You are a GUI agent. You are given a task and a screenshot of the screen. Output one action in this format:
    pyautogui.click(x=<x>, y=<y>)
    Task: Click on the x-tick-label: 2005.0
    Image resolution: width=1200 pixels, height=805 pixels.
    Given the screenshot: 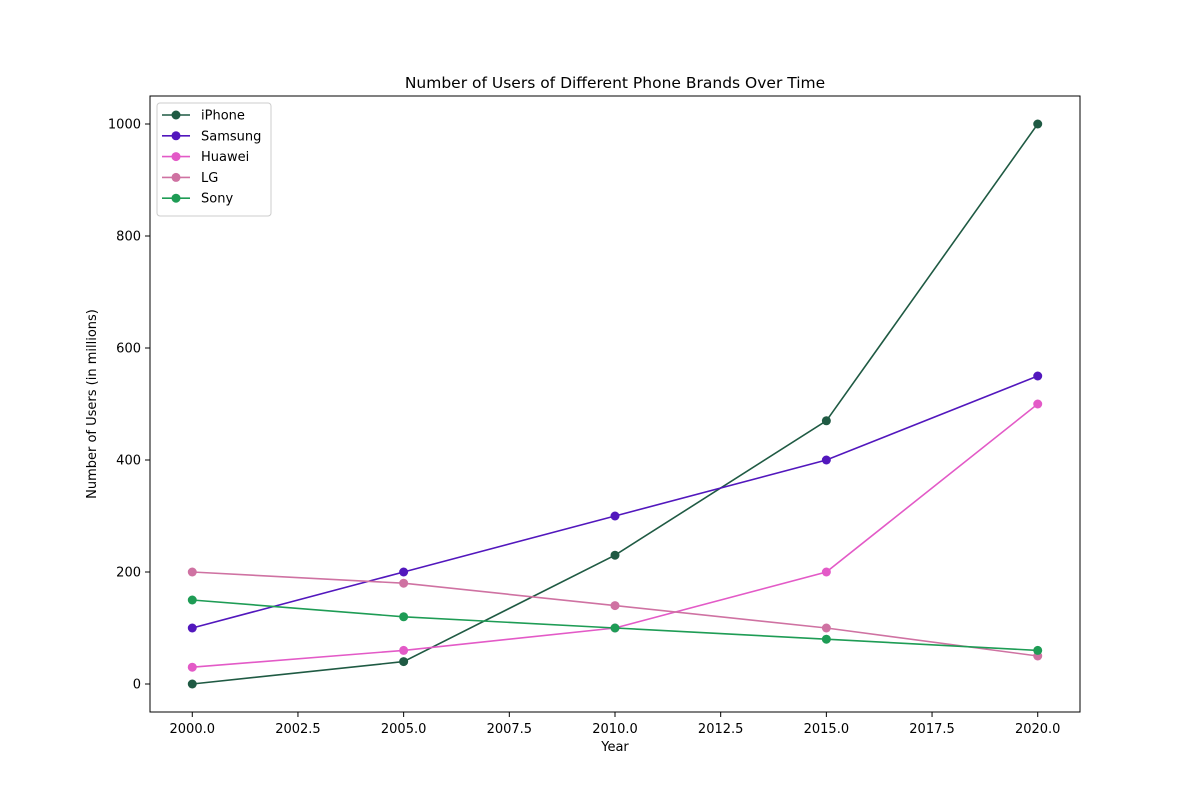 What is the action you would take?
    pyautogui.click(x=404, y=729)
    